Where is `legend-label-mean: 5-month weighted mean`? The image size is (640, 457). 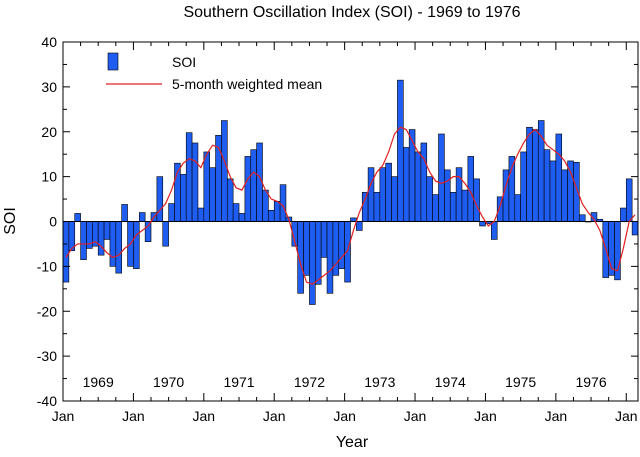
legend-label-mean: 5-month weighted mean is located at coordinates (247, 84).